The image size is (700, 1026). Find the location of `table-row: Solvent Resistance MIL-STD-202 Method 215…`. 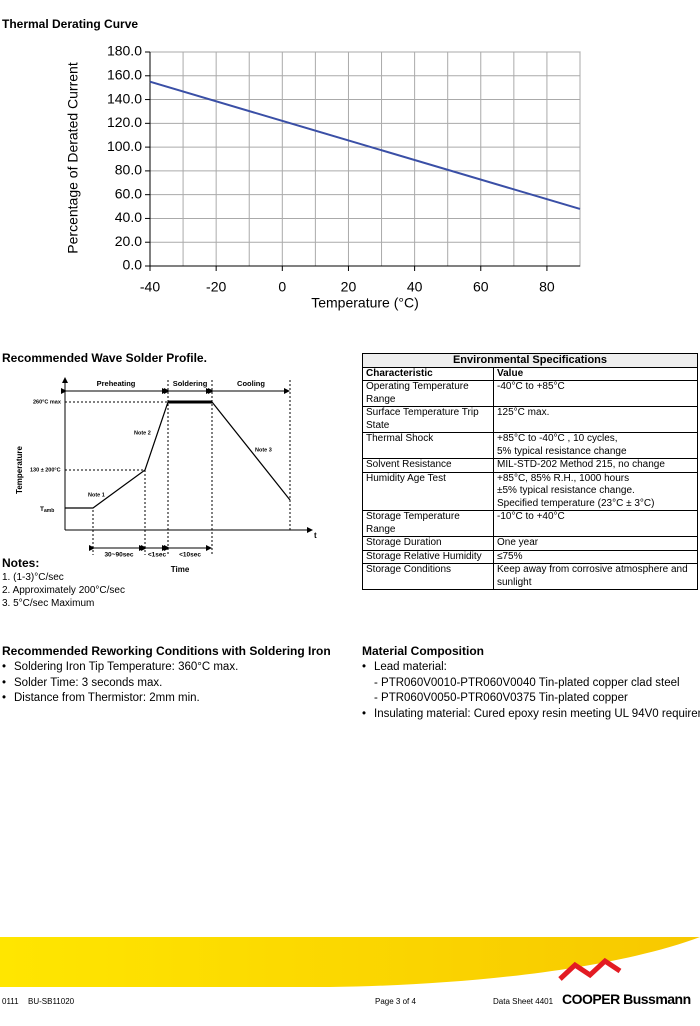

table-row: Solvent Resistance MIL-STD-202 Method 215… is located at coordinates (530, 465).